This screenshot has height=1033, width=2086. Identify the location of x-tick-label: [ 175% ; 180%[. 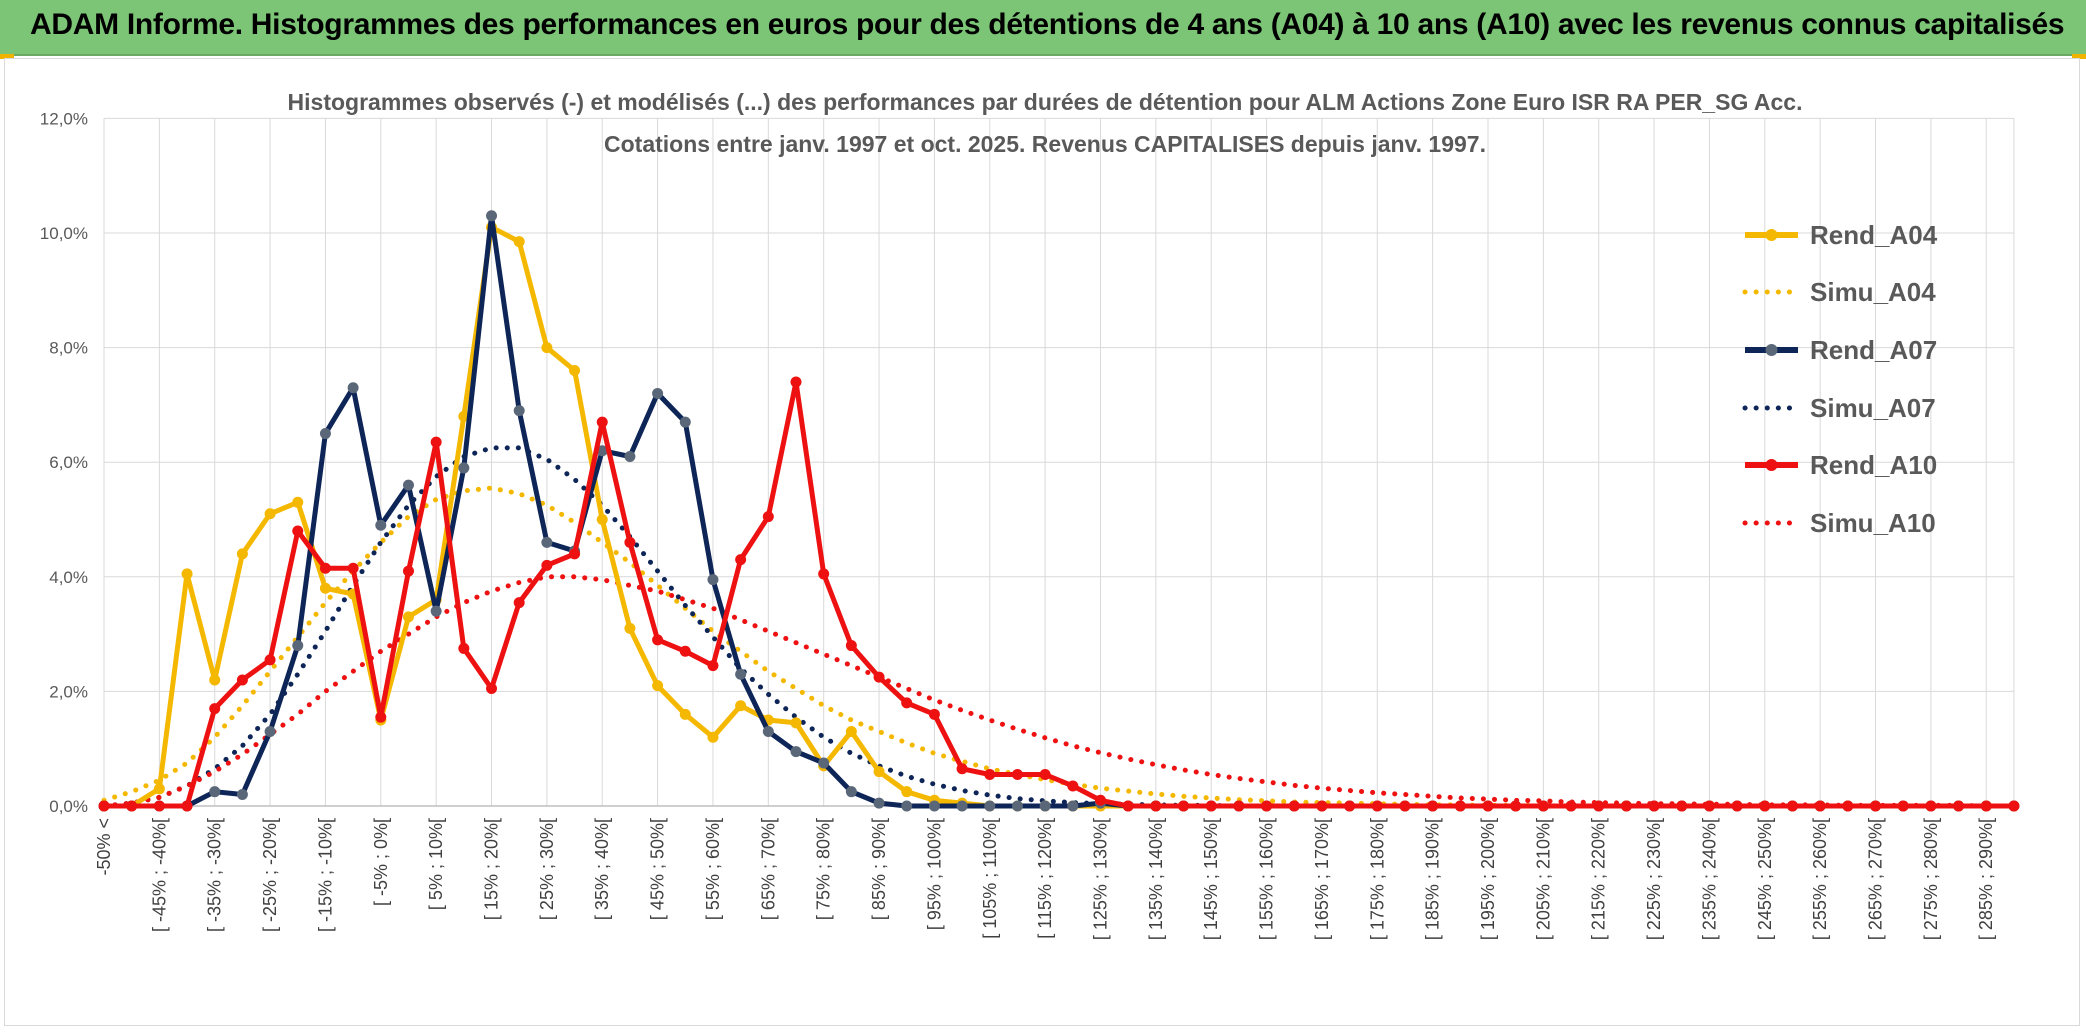
(1377, 879).